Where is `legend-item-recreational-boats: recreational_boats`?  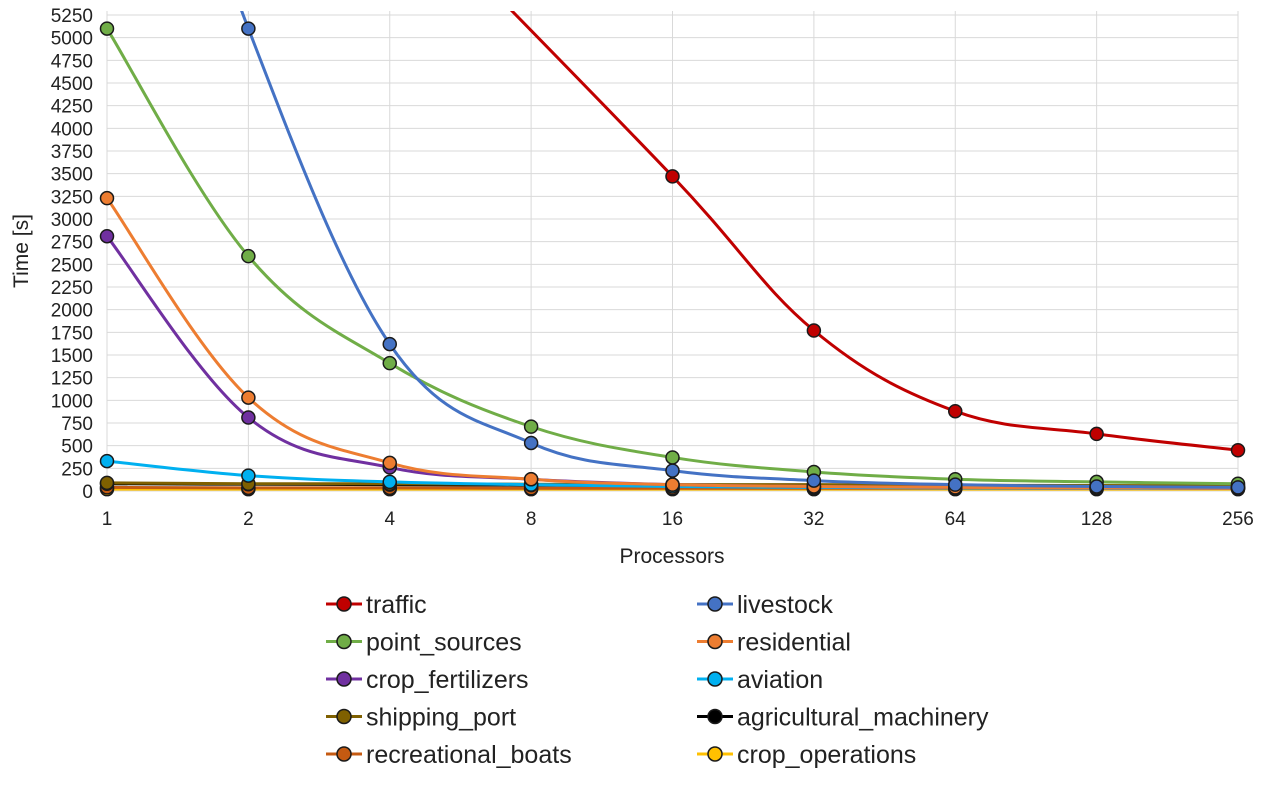 legend-item-recreational-boats: recreational_boats is located at coordinates (449, 755).